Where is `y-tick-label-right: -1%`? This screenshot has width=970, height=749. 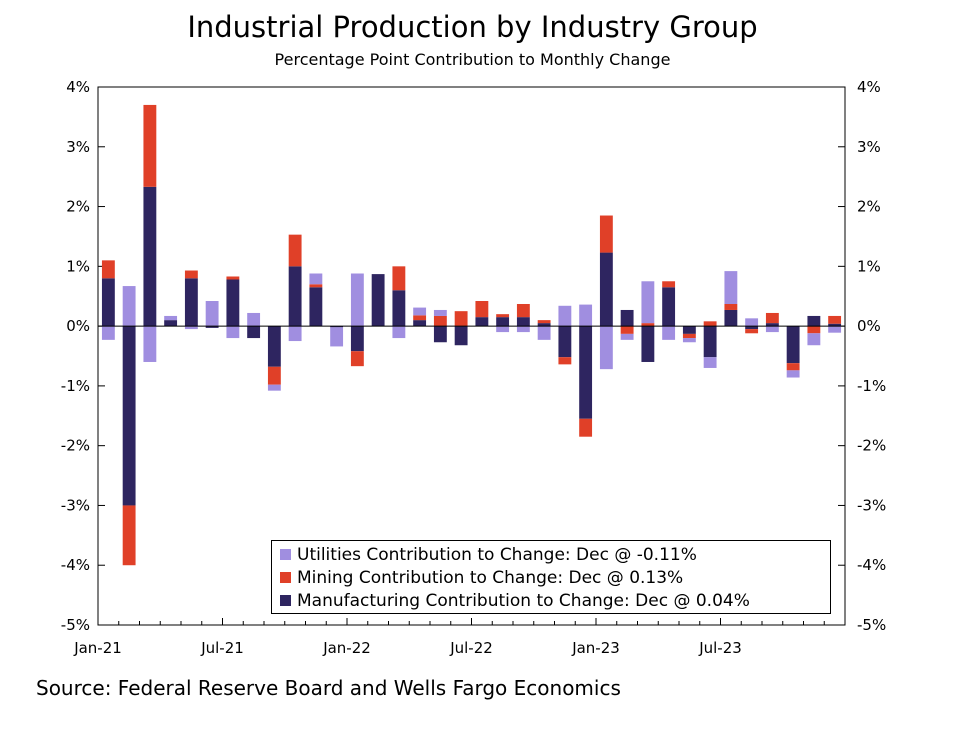 y-tick-label-right: -1% is located at coordinates (871, 386).